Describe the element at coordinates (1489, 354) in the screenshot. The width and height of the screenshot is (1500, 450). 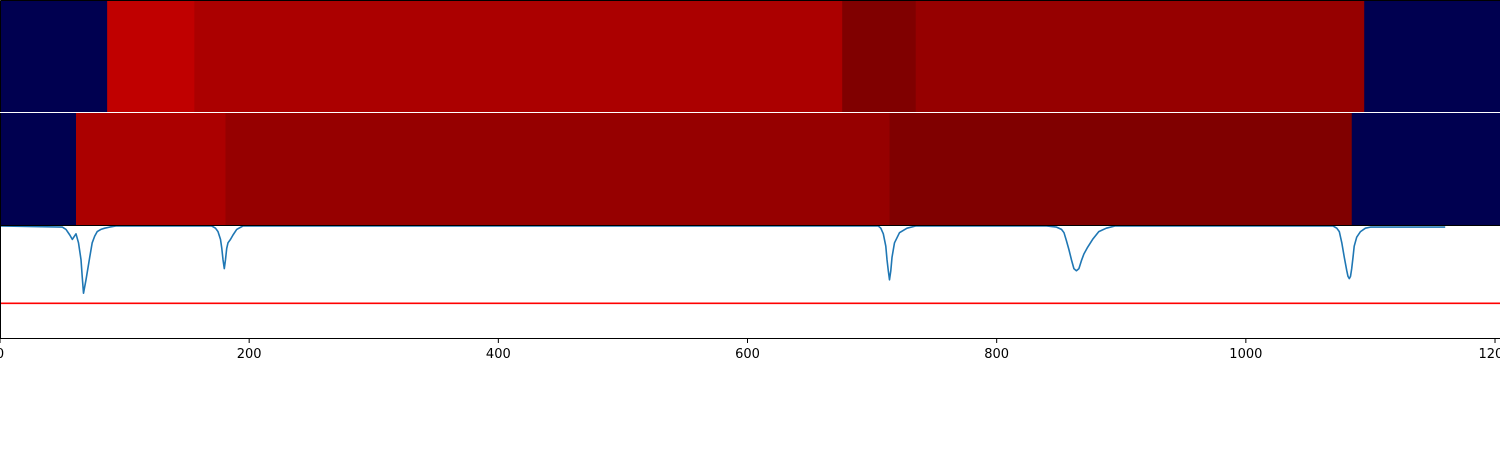
I see `x-tick-label-1200: 1200` at that location.